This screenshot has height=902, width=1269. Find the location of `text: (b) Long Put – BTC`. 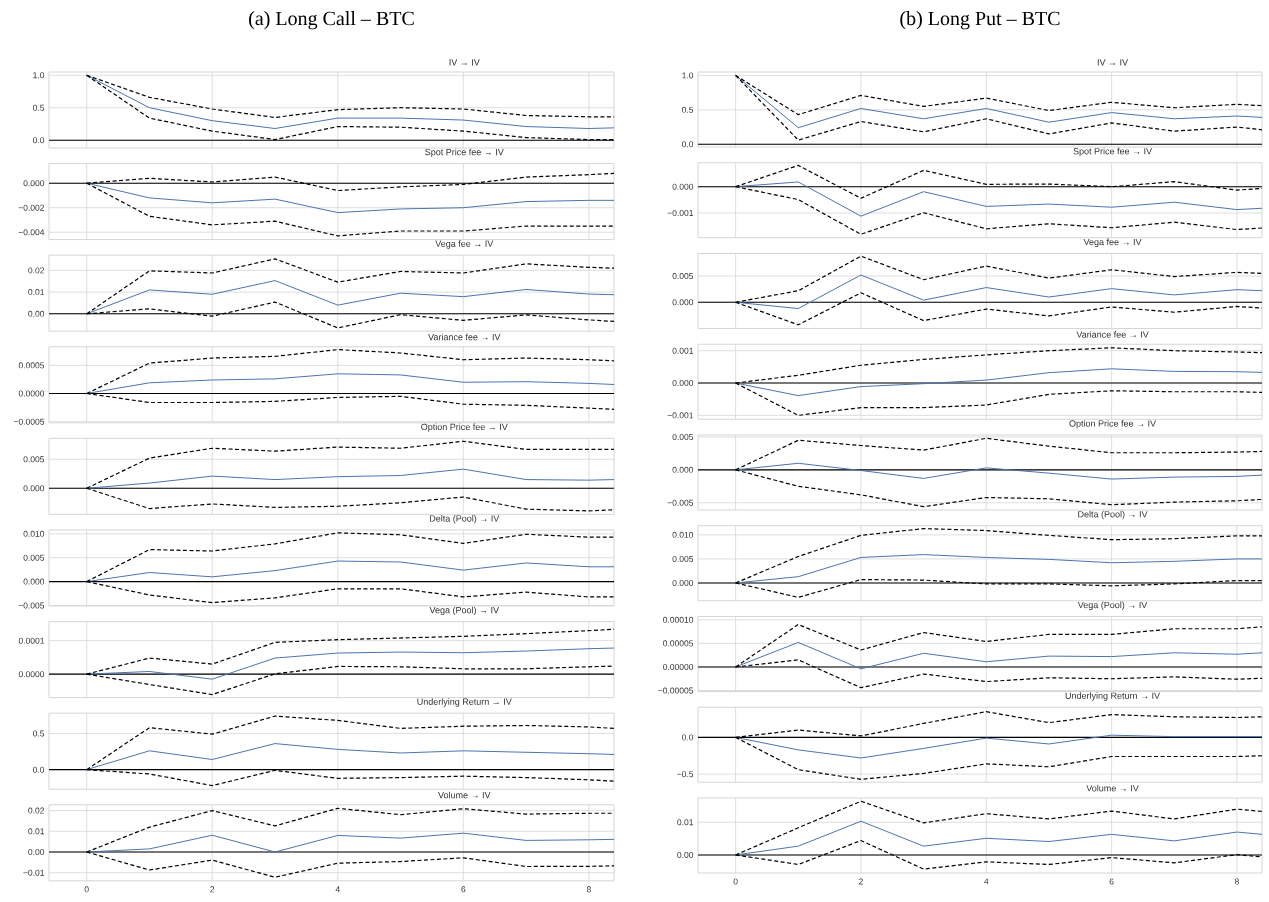

text: (b) Long Put – BTC is located at coordinates (980, 20).